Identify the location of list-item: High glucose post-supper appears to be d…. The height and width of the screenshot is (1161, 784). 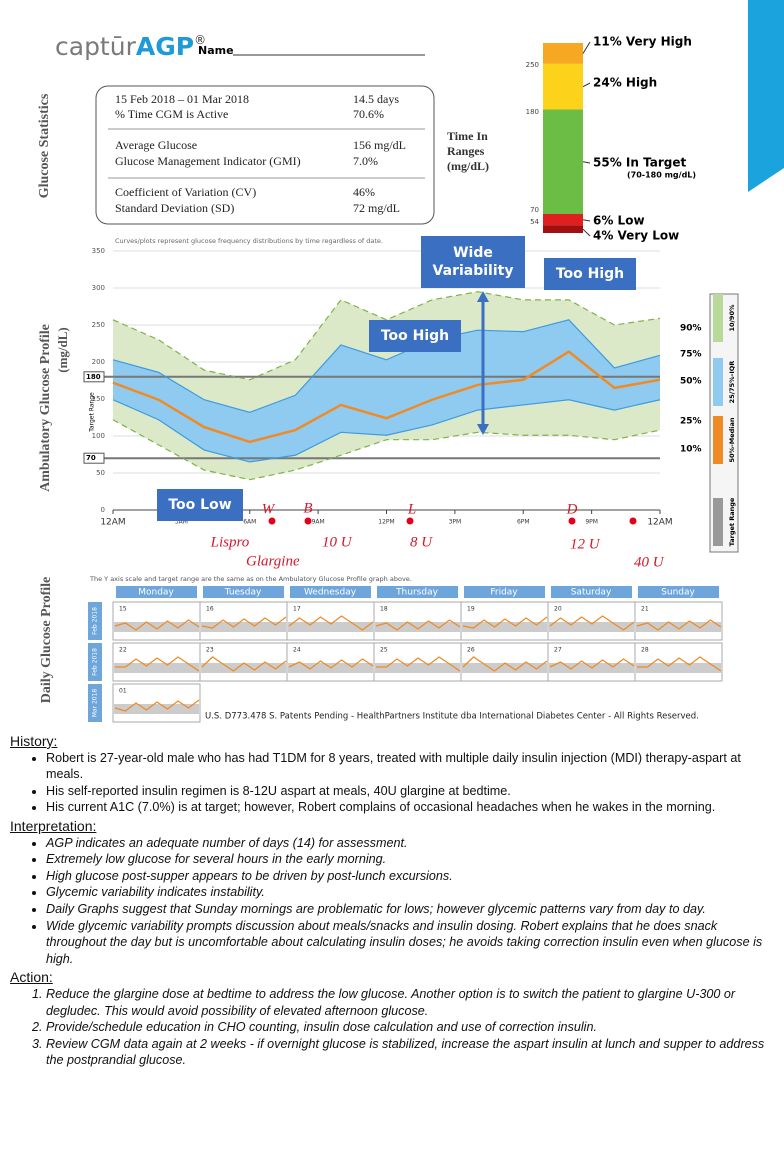
(408, 876).